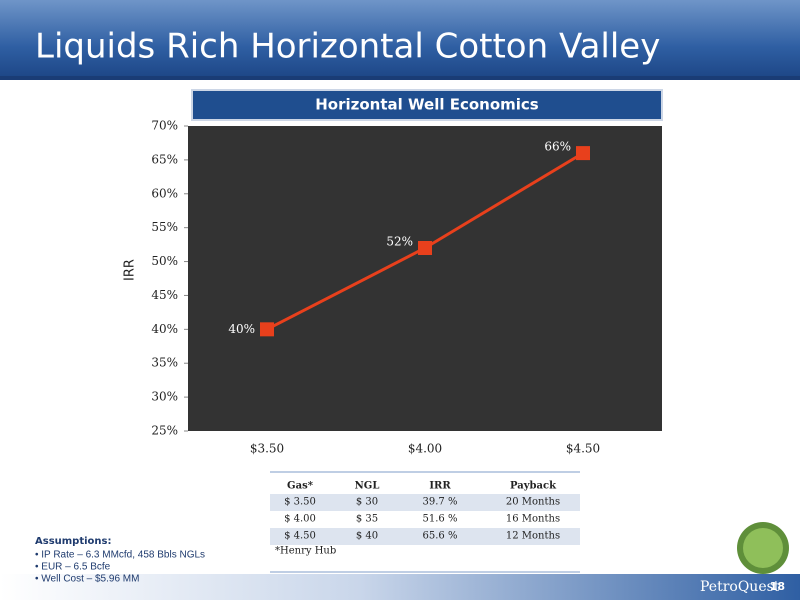  What do you see at coordinates (164, 363) in the screenshot?
I see `y-tick-label: 35%` at bounding box center [164, 363].